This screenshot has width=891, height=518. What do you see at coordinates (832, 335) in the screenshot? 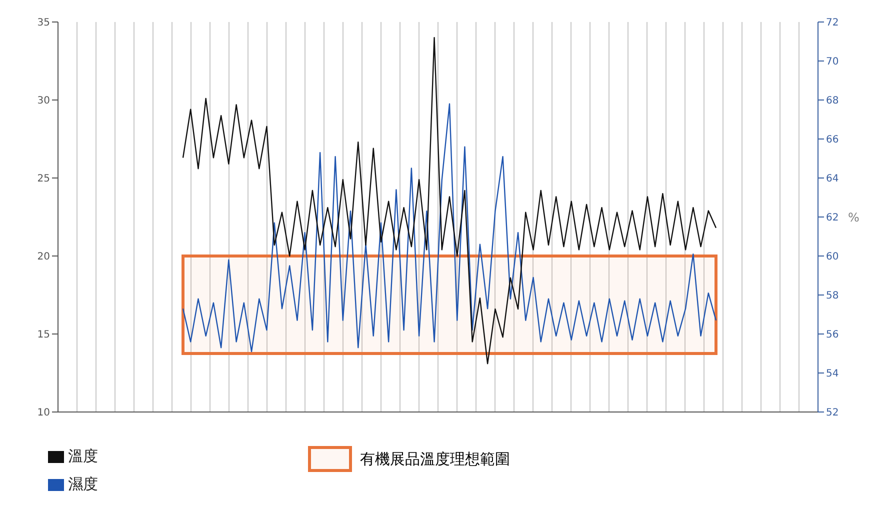
I see `y2-tick-label: 56` at bounding box center [832, 335].